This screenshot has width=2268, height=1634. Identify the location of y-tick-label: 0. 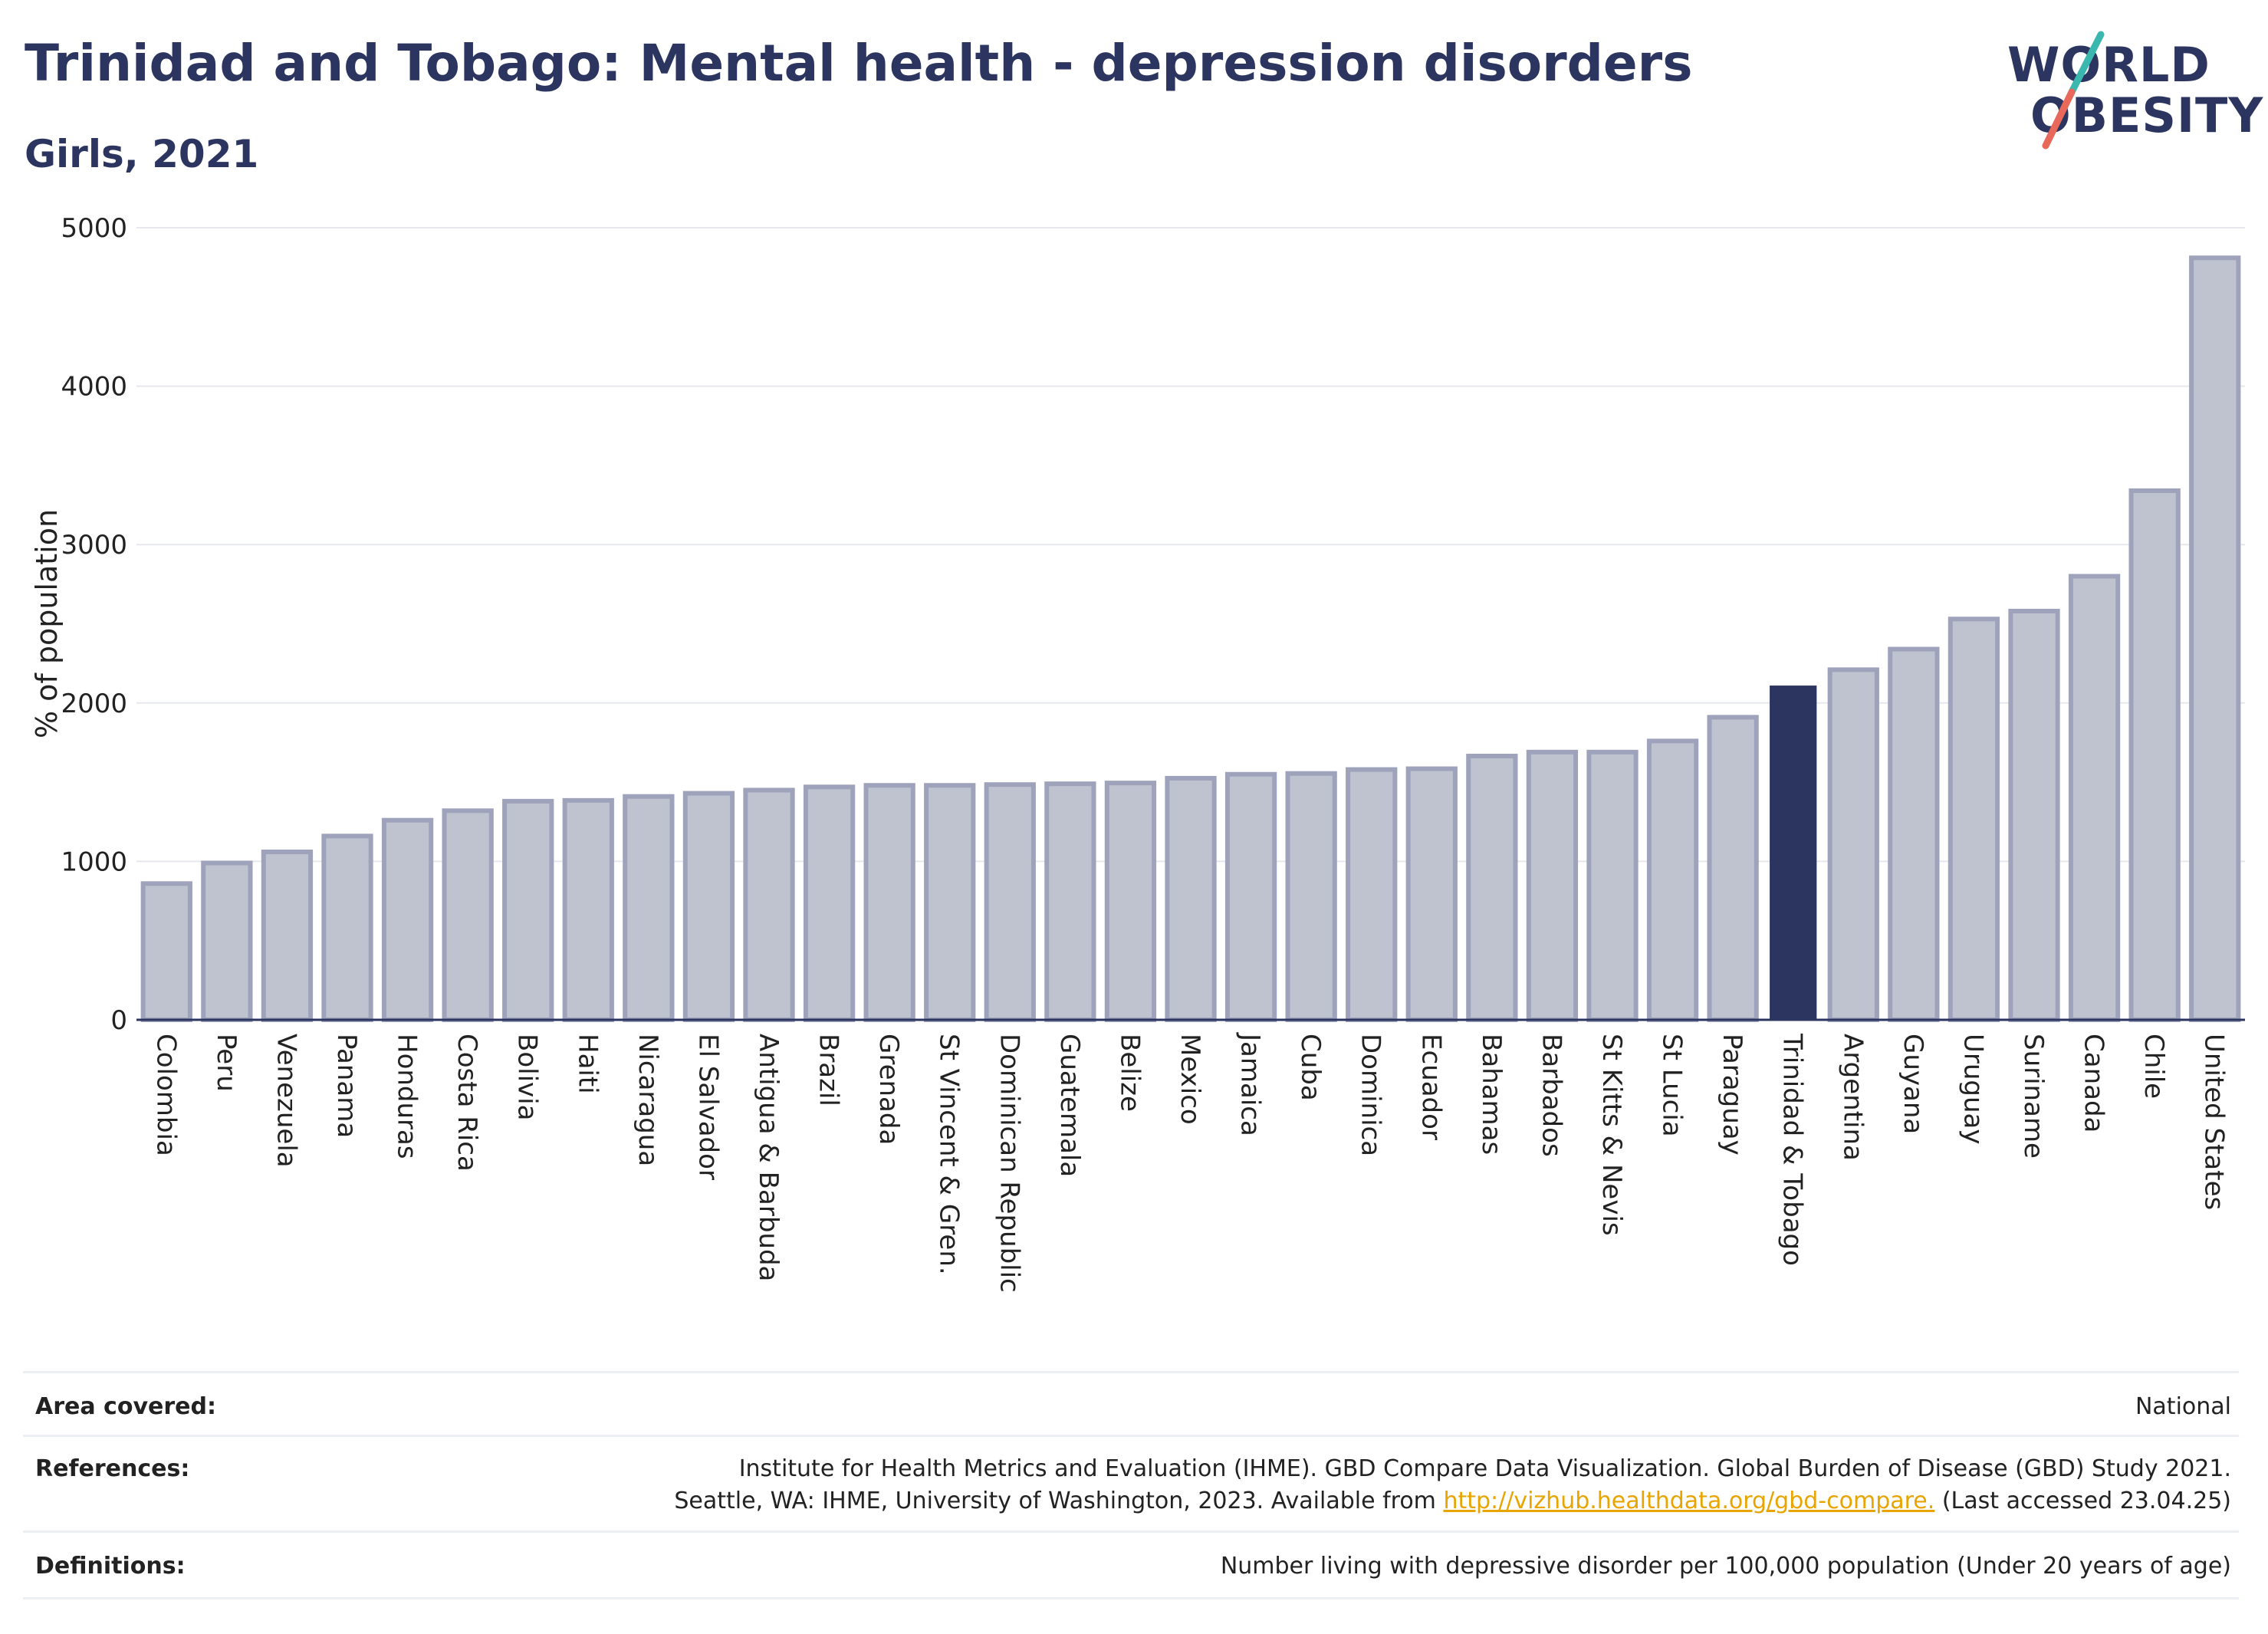
(118, 1021).